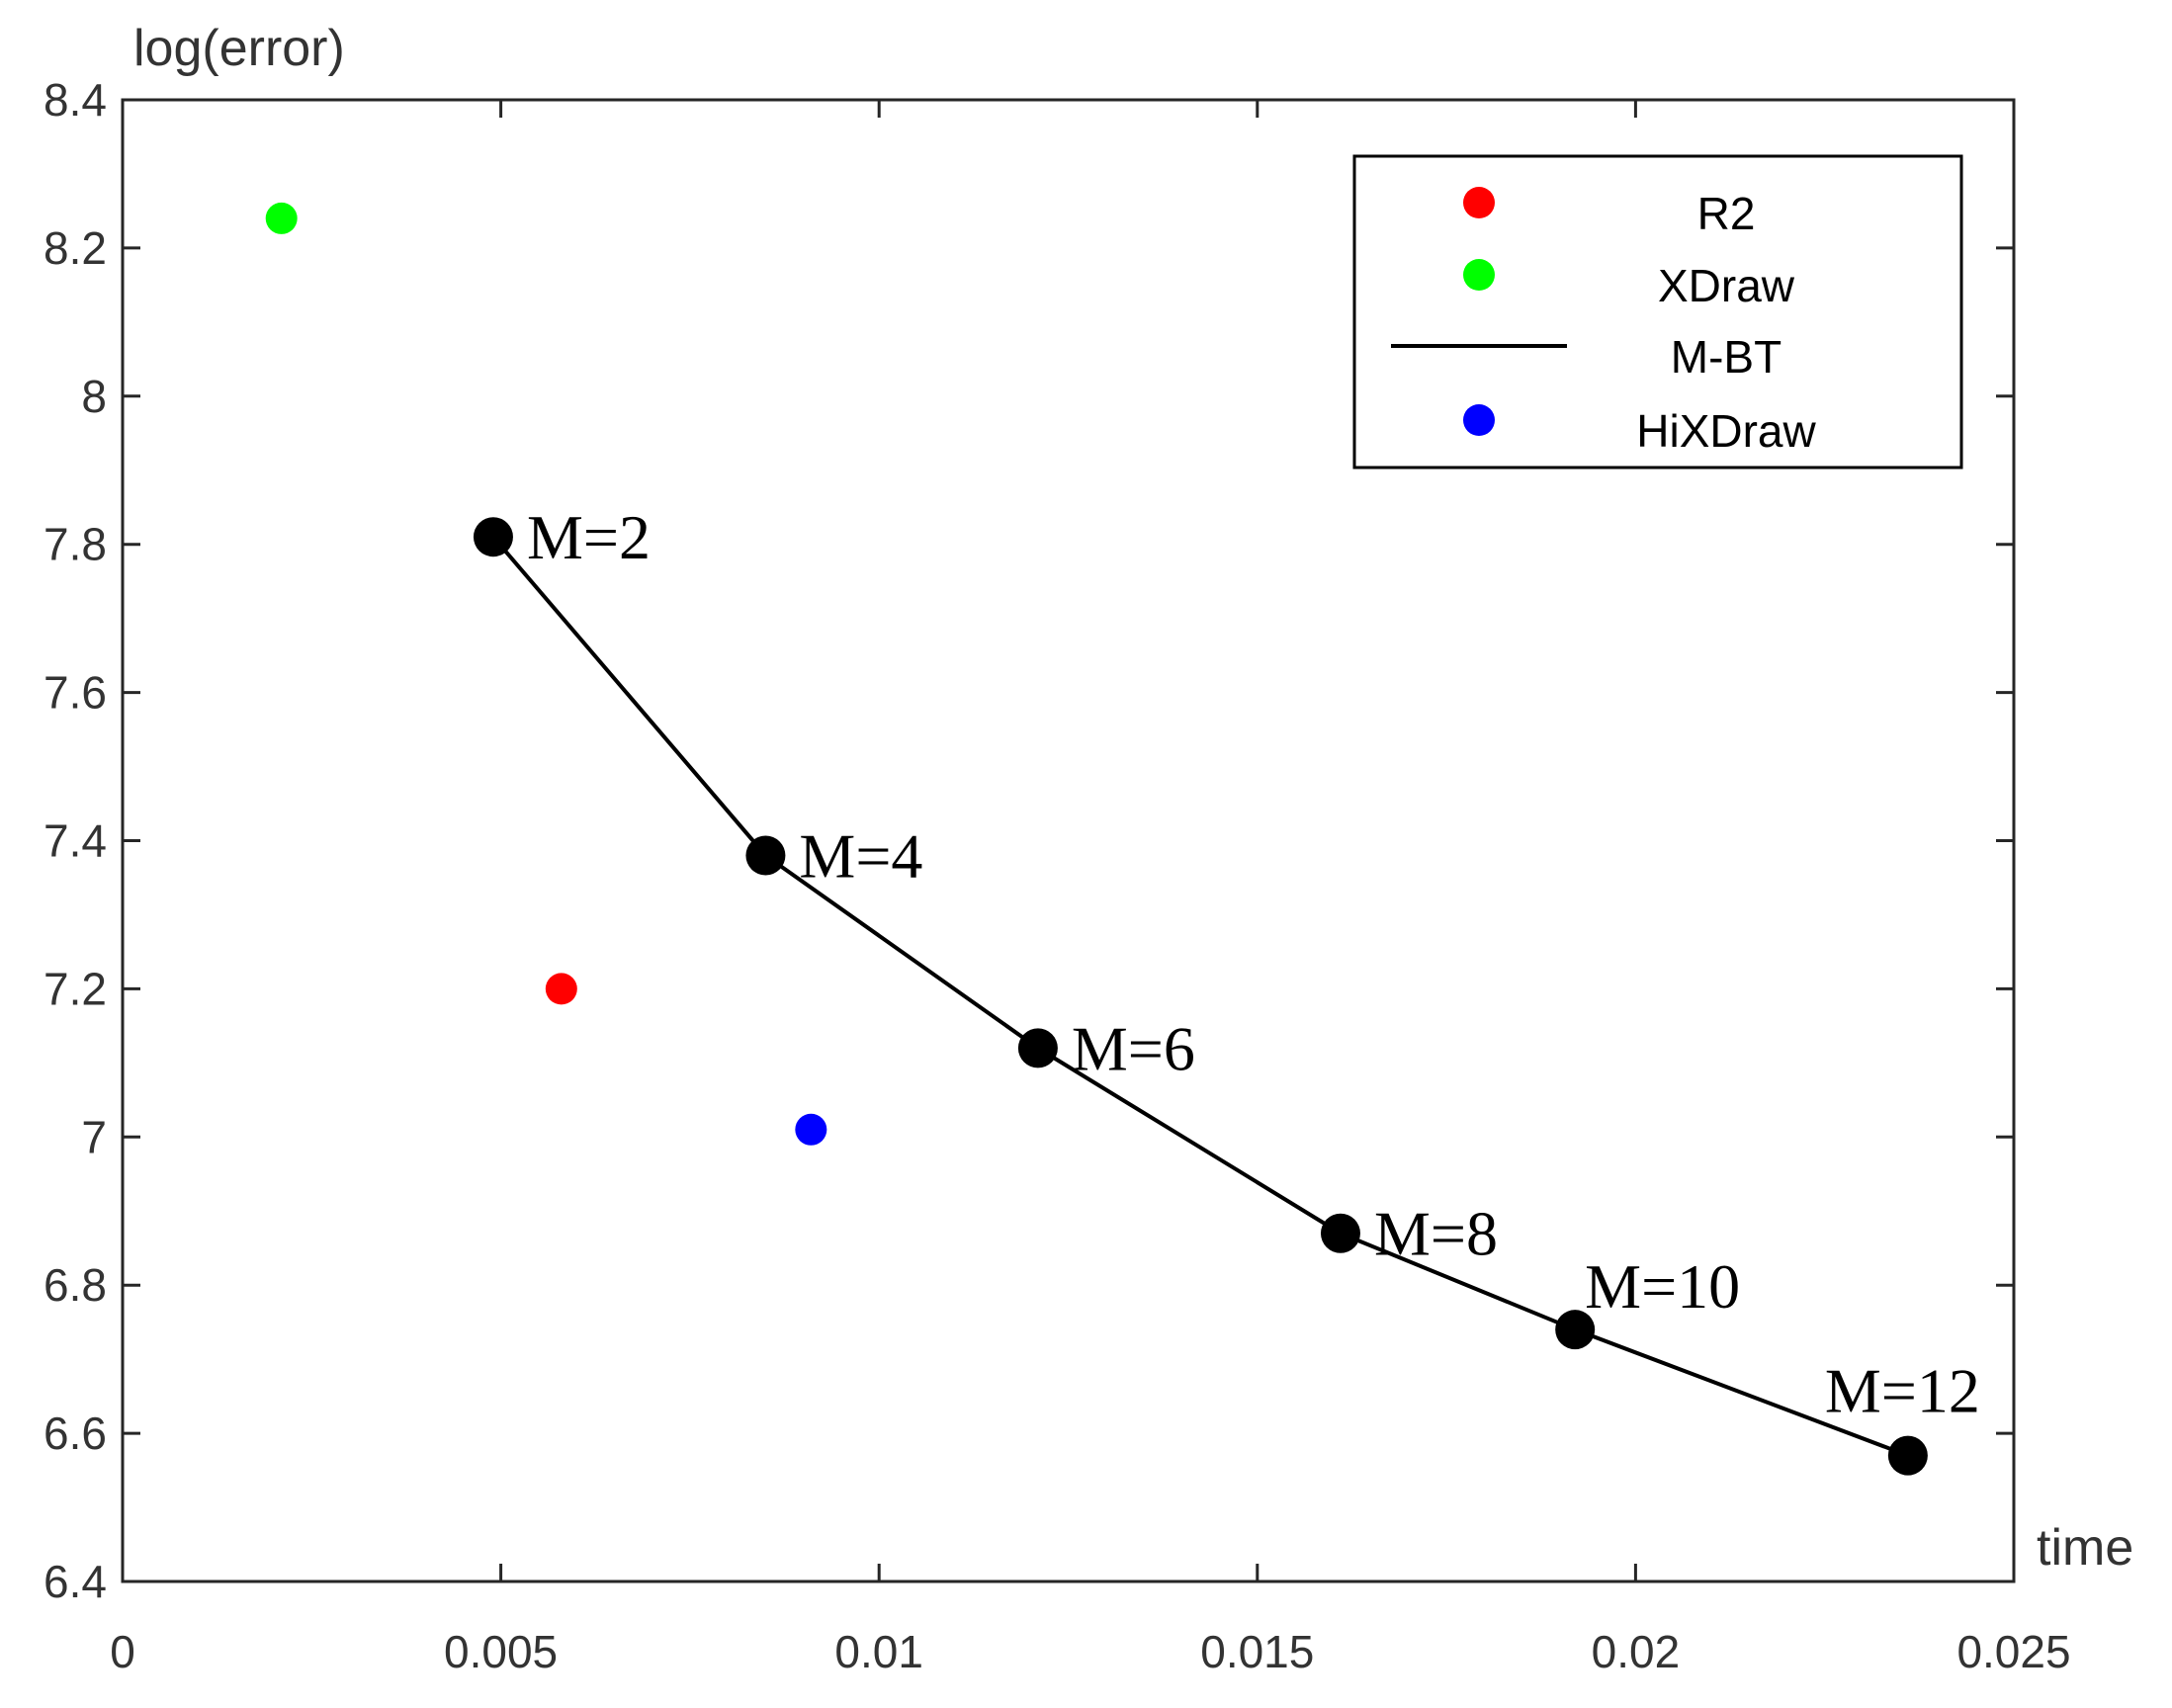 This screenshot has width=2172, height=1708. What do you see at coordinates (1726, 285) in the screenshot?
I see `legend-label-xdraw: XDraw` at bounding box center [1726, 285].